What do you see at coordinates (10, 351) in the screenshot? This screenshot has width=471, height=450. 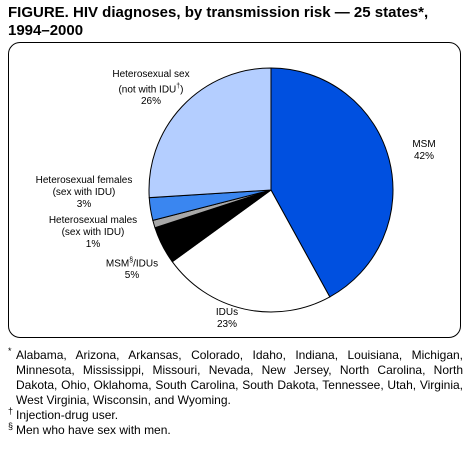 I see `footnote-states-mark: *` at bounding box center [10, 351].